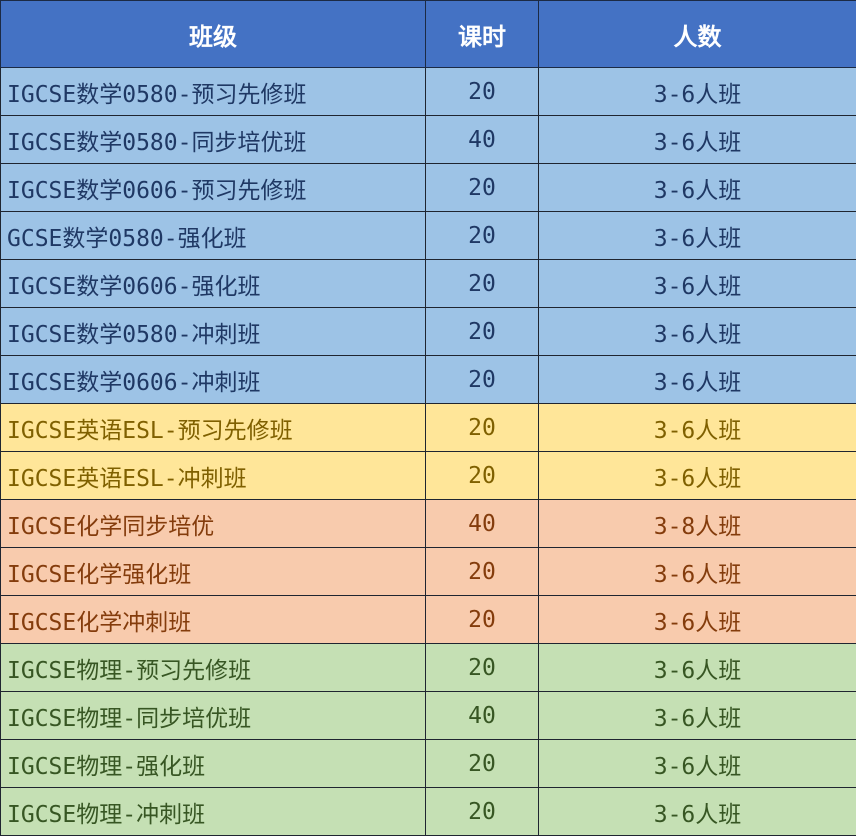 This screenshot has height=836, width=856. Describe the element at coordinates (213, 668) in the screenshot. I see `class-name-cell: IGCSE物理-预习先修班` at that location.